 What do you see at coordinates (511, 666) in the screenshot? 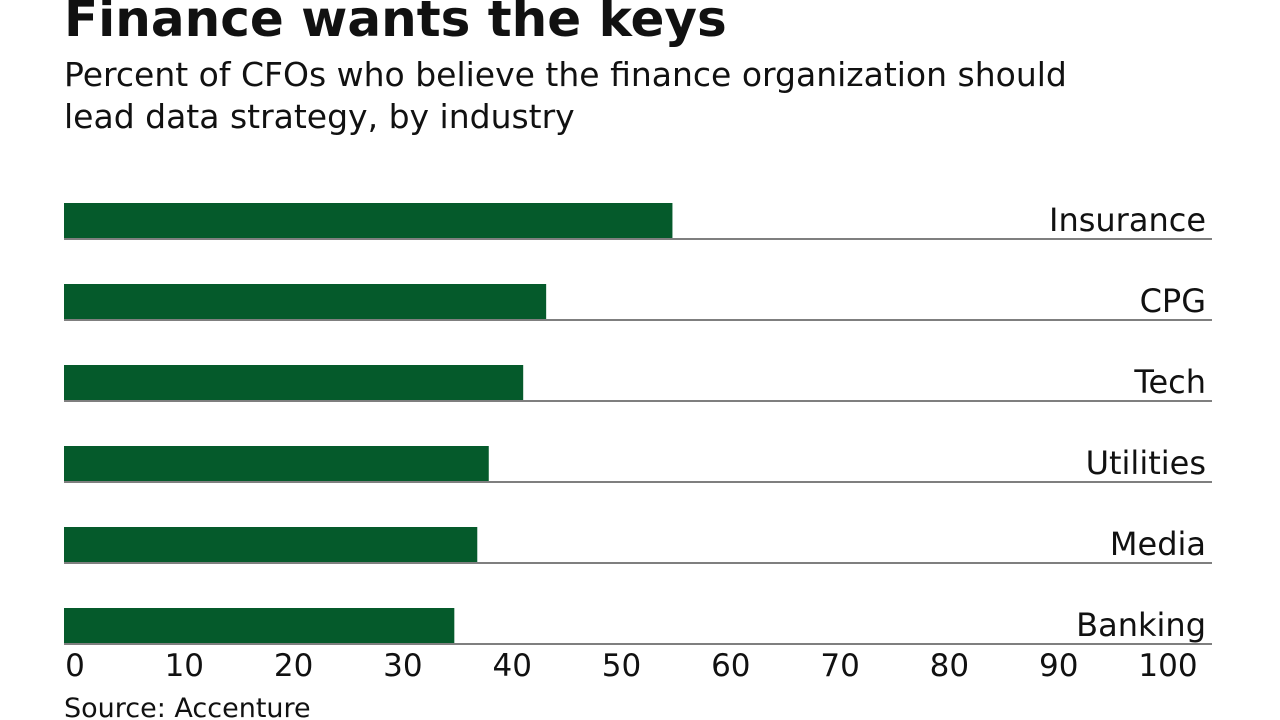
I see `x-tick-label: 40` at bounding box center [511, 666].